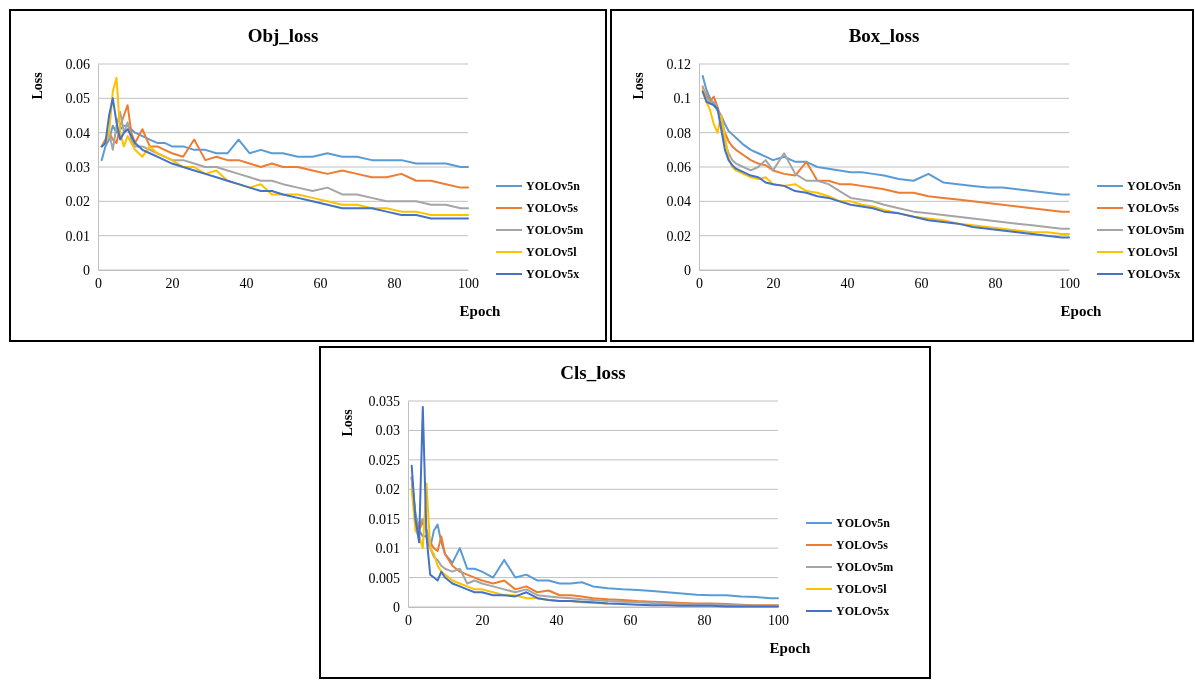  I want to click on chart-title: Box_loss, so click(884, 35).